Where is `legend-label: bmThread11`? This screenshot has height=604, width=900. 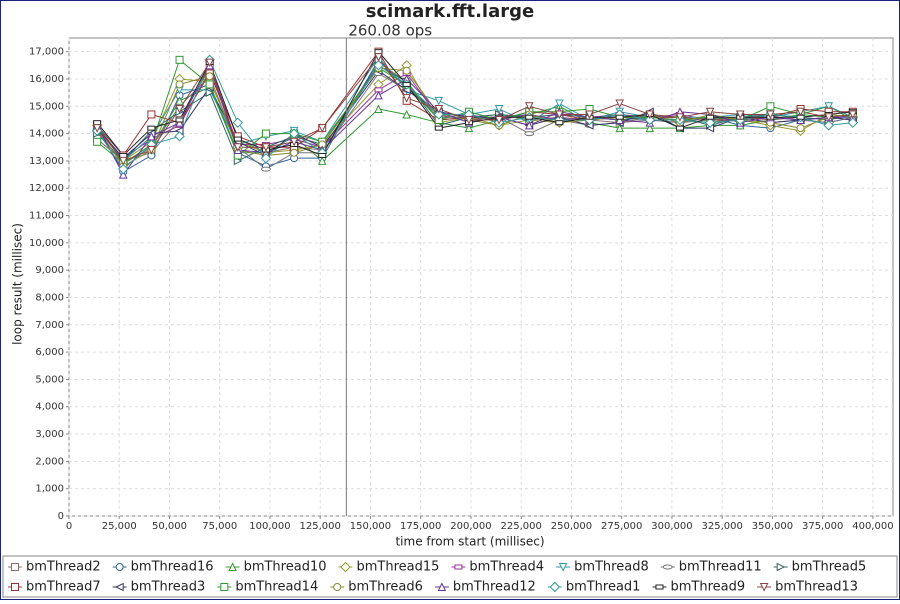 legend-label: bmThread11 is located at coordinates (720, 567).